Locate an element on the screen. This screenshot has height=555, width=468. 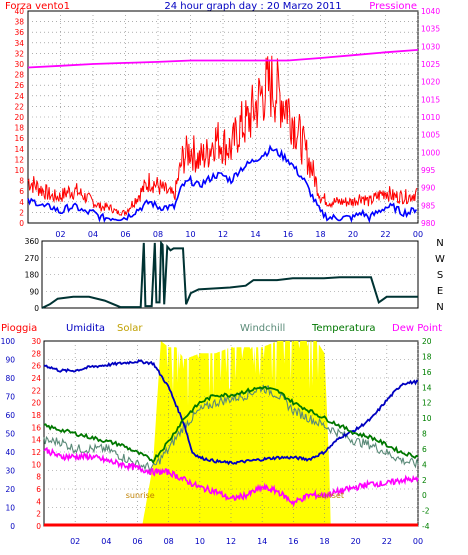
direction-y-tick-label: 270 is located at coordinates (32, 258).